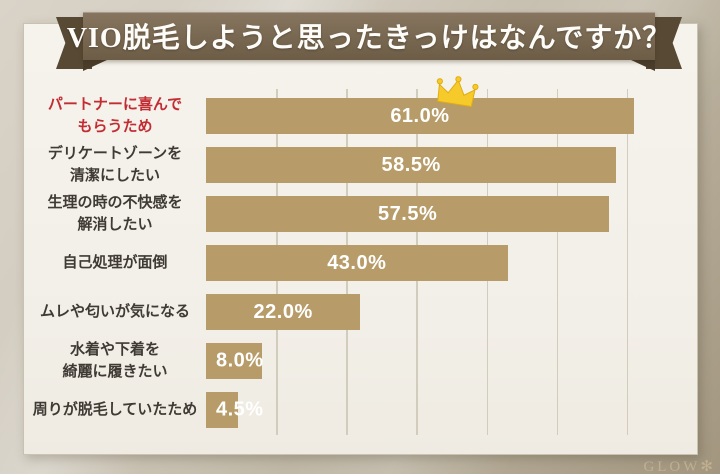 Image resolution: width=720 pixels, height=476 pixels. What do you see at coordinates (115, 360) in the screenshot?
I see `category-label: 水着や下着を 綺麗に履きたい` at bounding box center [115, 360].